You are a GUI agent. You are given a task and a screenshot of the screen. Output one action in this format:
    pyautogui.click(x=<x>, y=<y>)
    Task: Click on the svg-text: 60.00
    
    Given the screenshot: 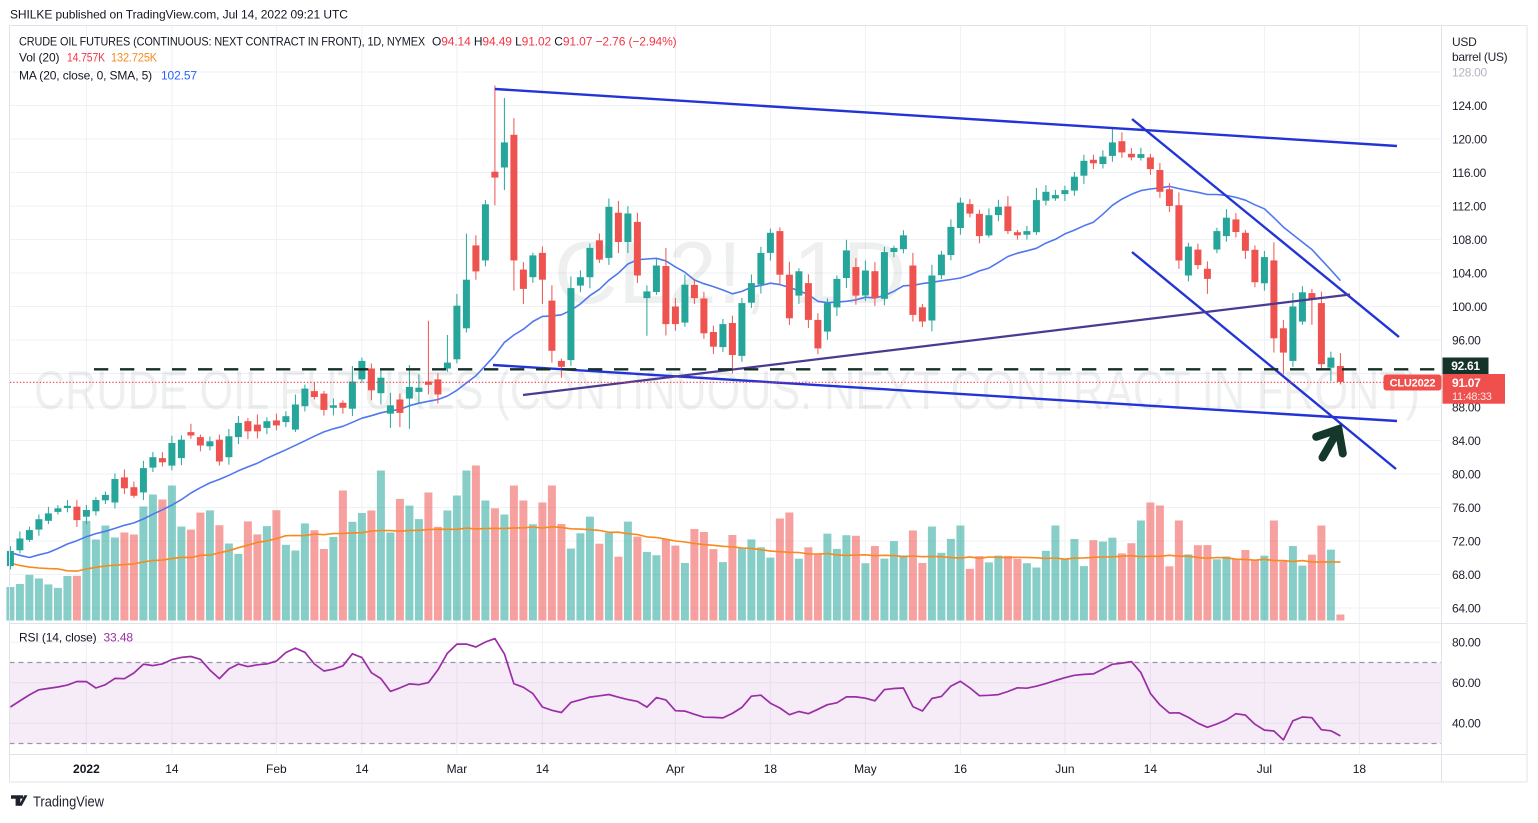 What is the action you would take?
    pyautogui.click(x=1466, y=683)
    